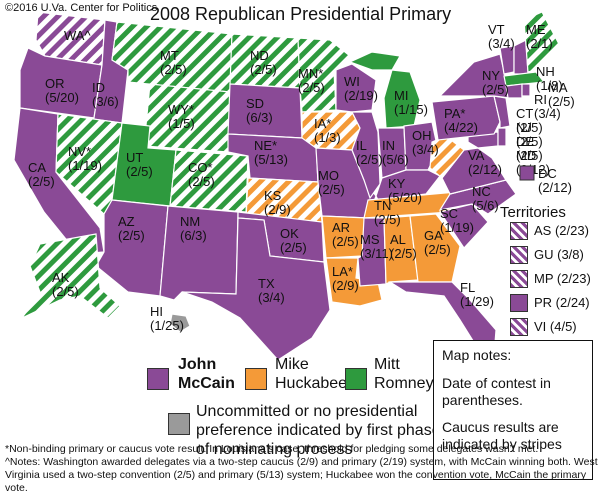 This screenshot has height=494, width=600. What do you see at coordinates (201, 174) in the screenshot?
I see `label-co: CO* (2/5)` at bounding box center [201, 174].